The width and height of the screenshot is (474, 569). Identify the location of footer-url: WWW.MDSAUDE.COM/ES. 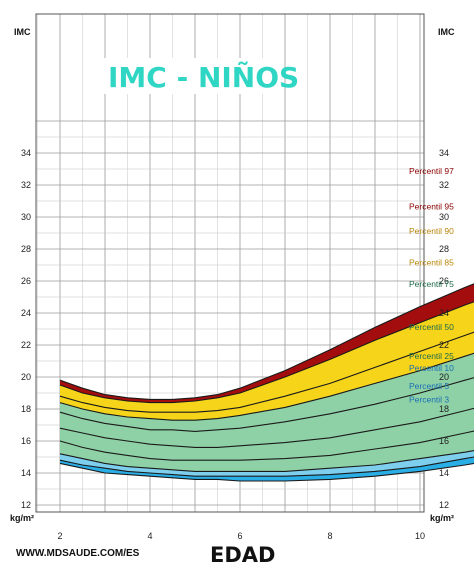
(78, 553).